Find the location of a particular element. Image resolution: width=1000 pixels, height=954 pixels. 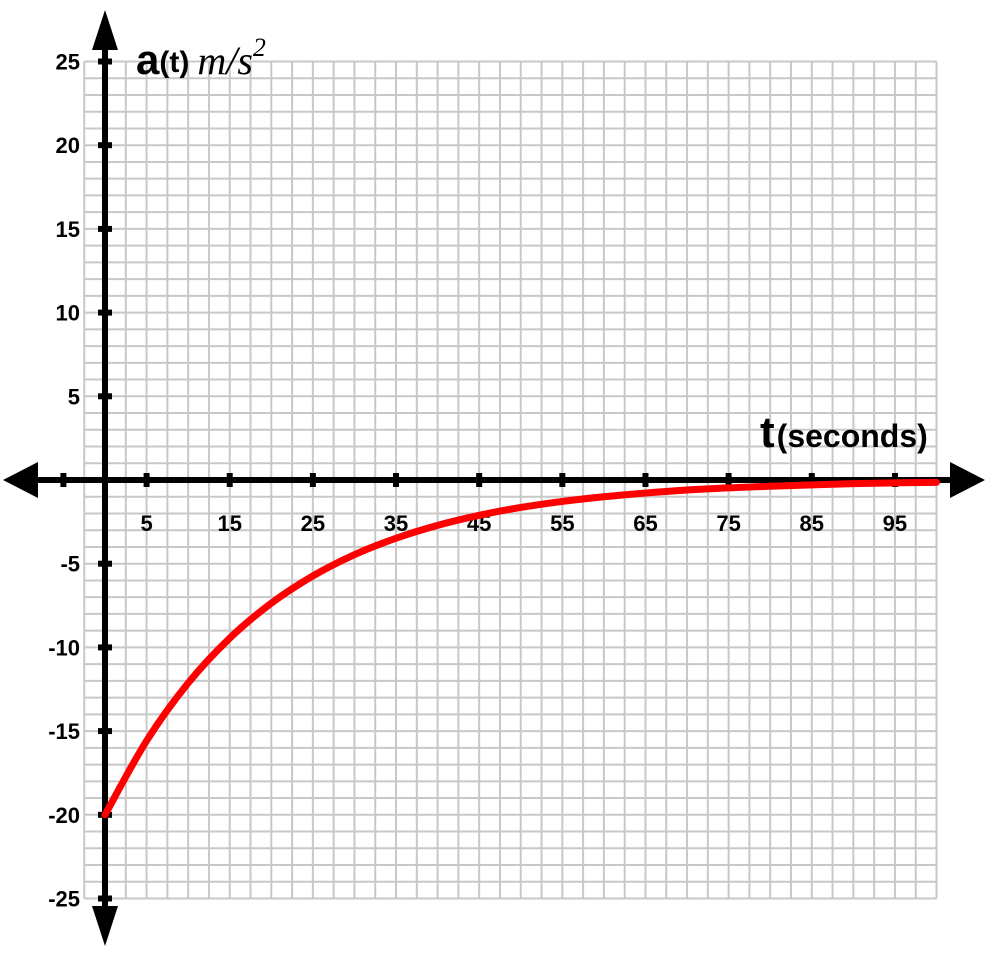

x-tick-label: 85 is located at coordinates (812, 523).